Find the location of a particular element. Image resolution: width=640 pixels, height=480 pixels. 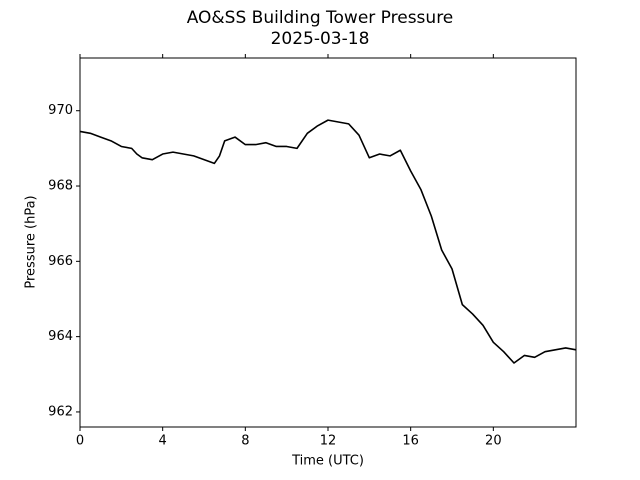

x-tick-label: 0 is located at coordinates (80, 441).